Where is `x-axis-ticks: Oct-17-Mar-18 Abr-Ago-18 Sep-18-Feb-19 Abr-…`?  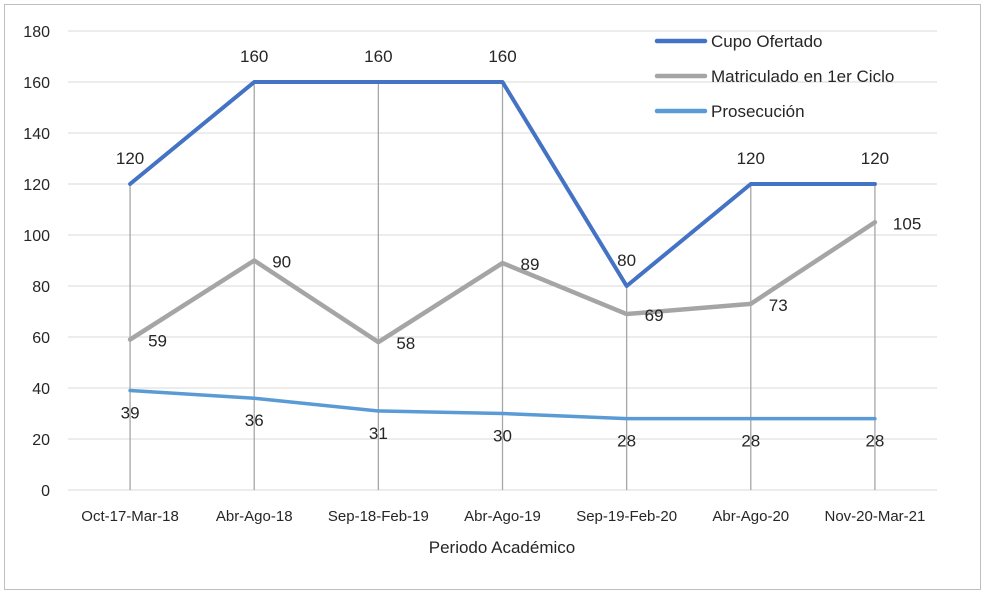
x-axis-ticks: Oct-17-Mar-18 Abr-Ago-18 Sep-18-Feb-19 Abr-… is located at coordinates (503, 516).